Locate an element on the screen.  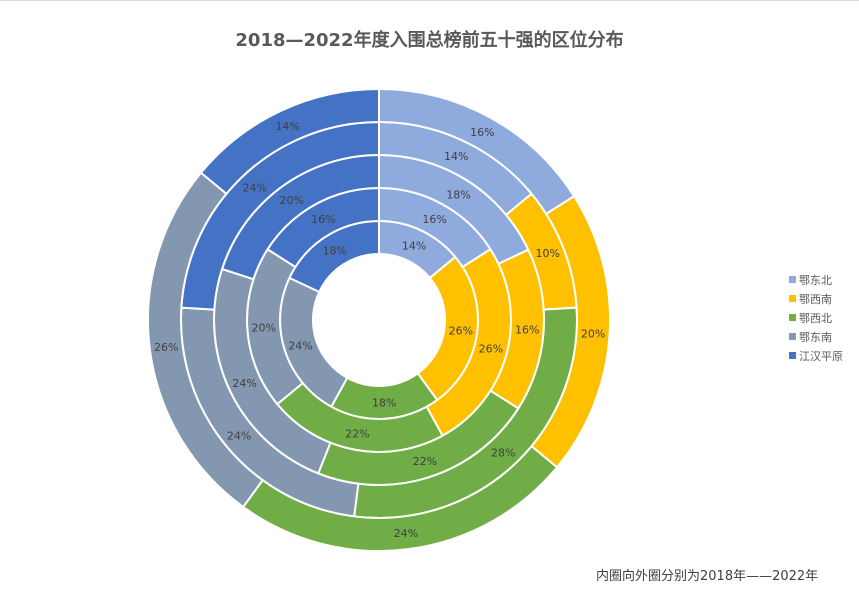
label-2019-鄂东南: 20% is located at coordinates (264, 327).